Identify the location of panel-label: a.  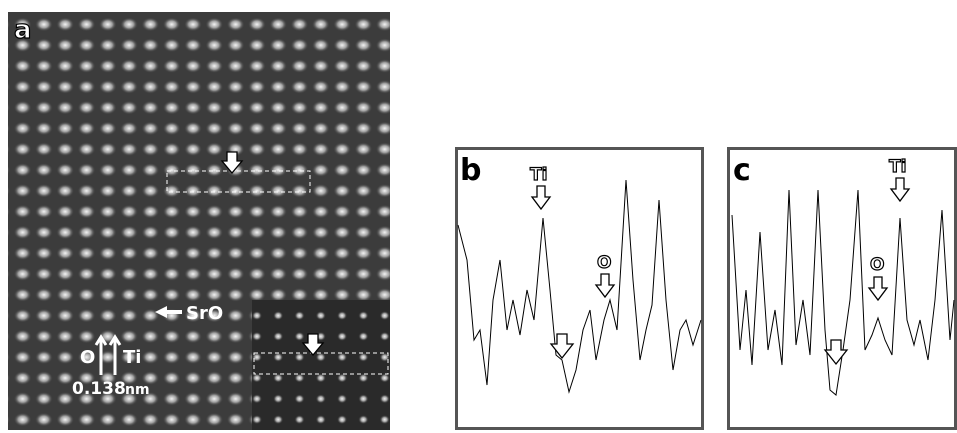
(23, 30).